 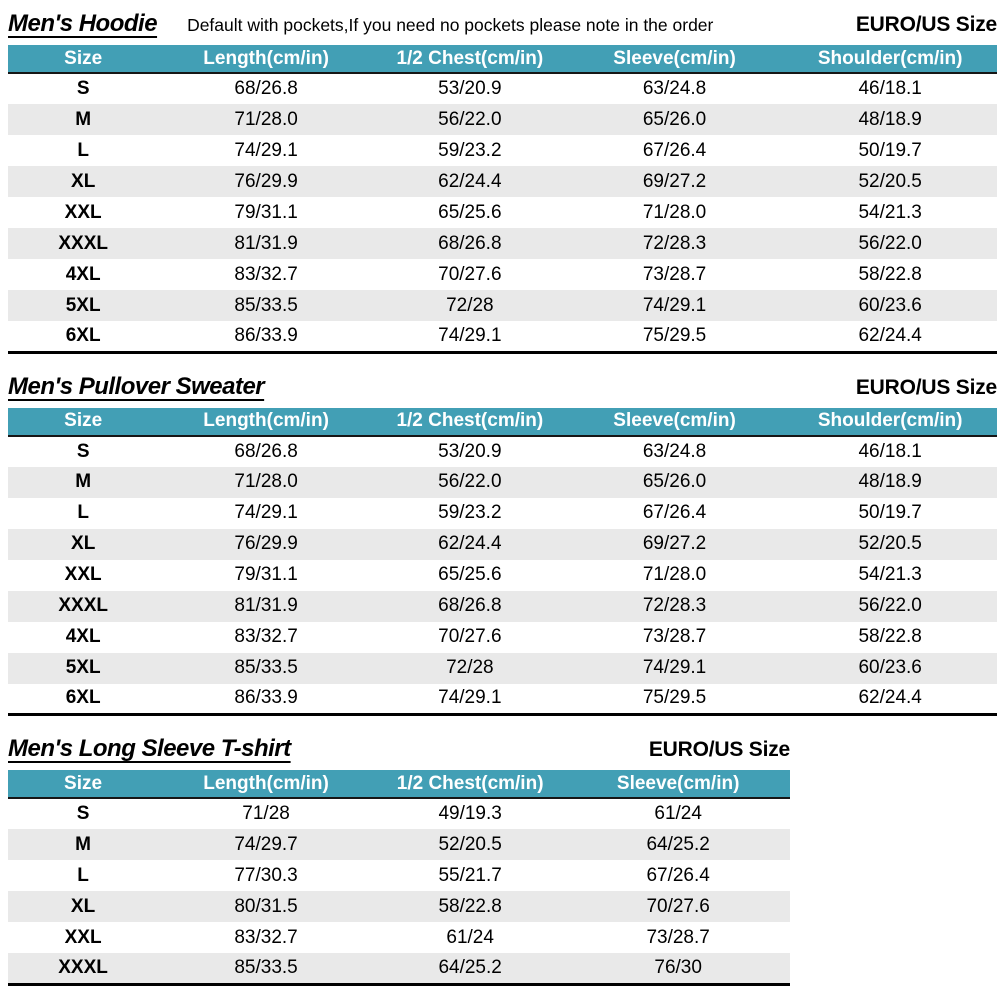 What do you see at coordinates (266, 698) in the screenshot?
I see `measurement-cell: 86/33.9` at bounding box center [266, 698].